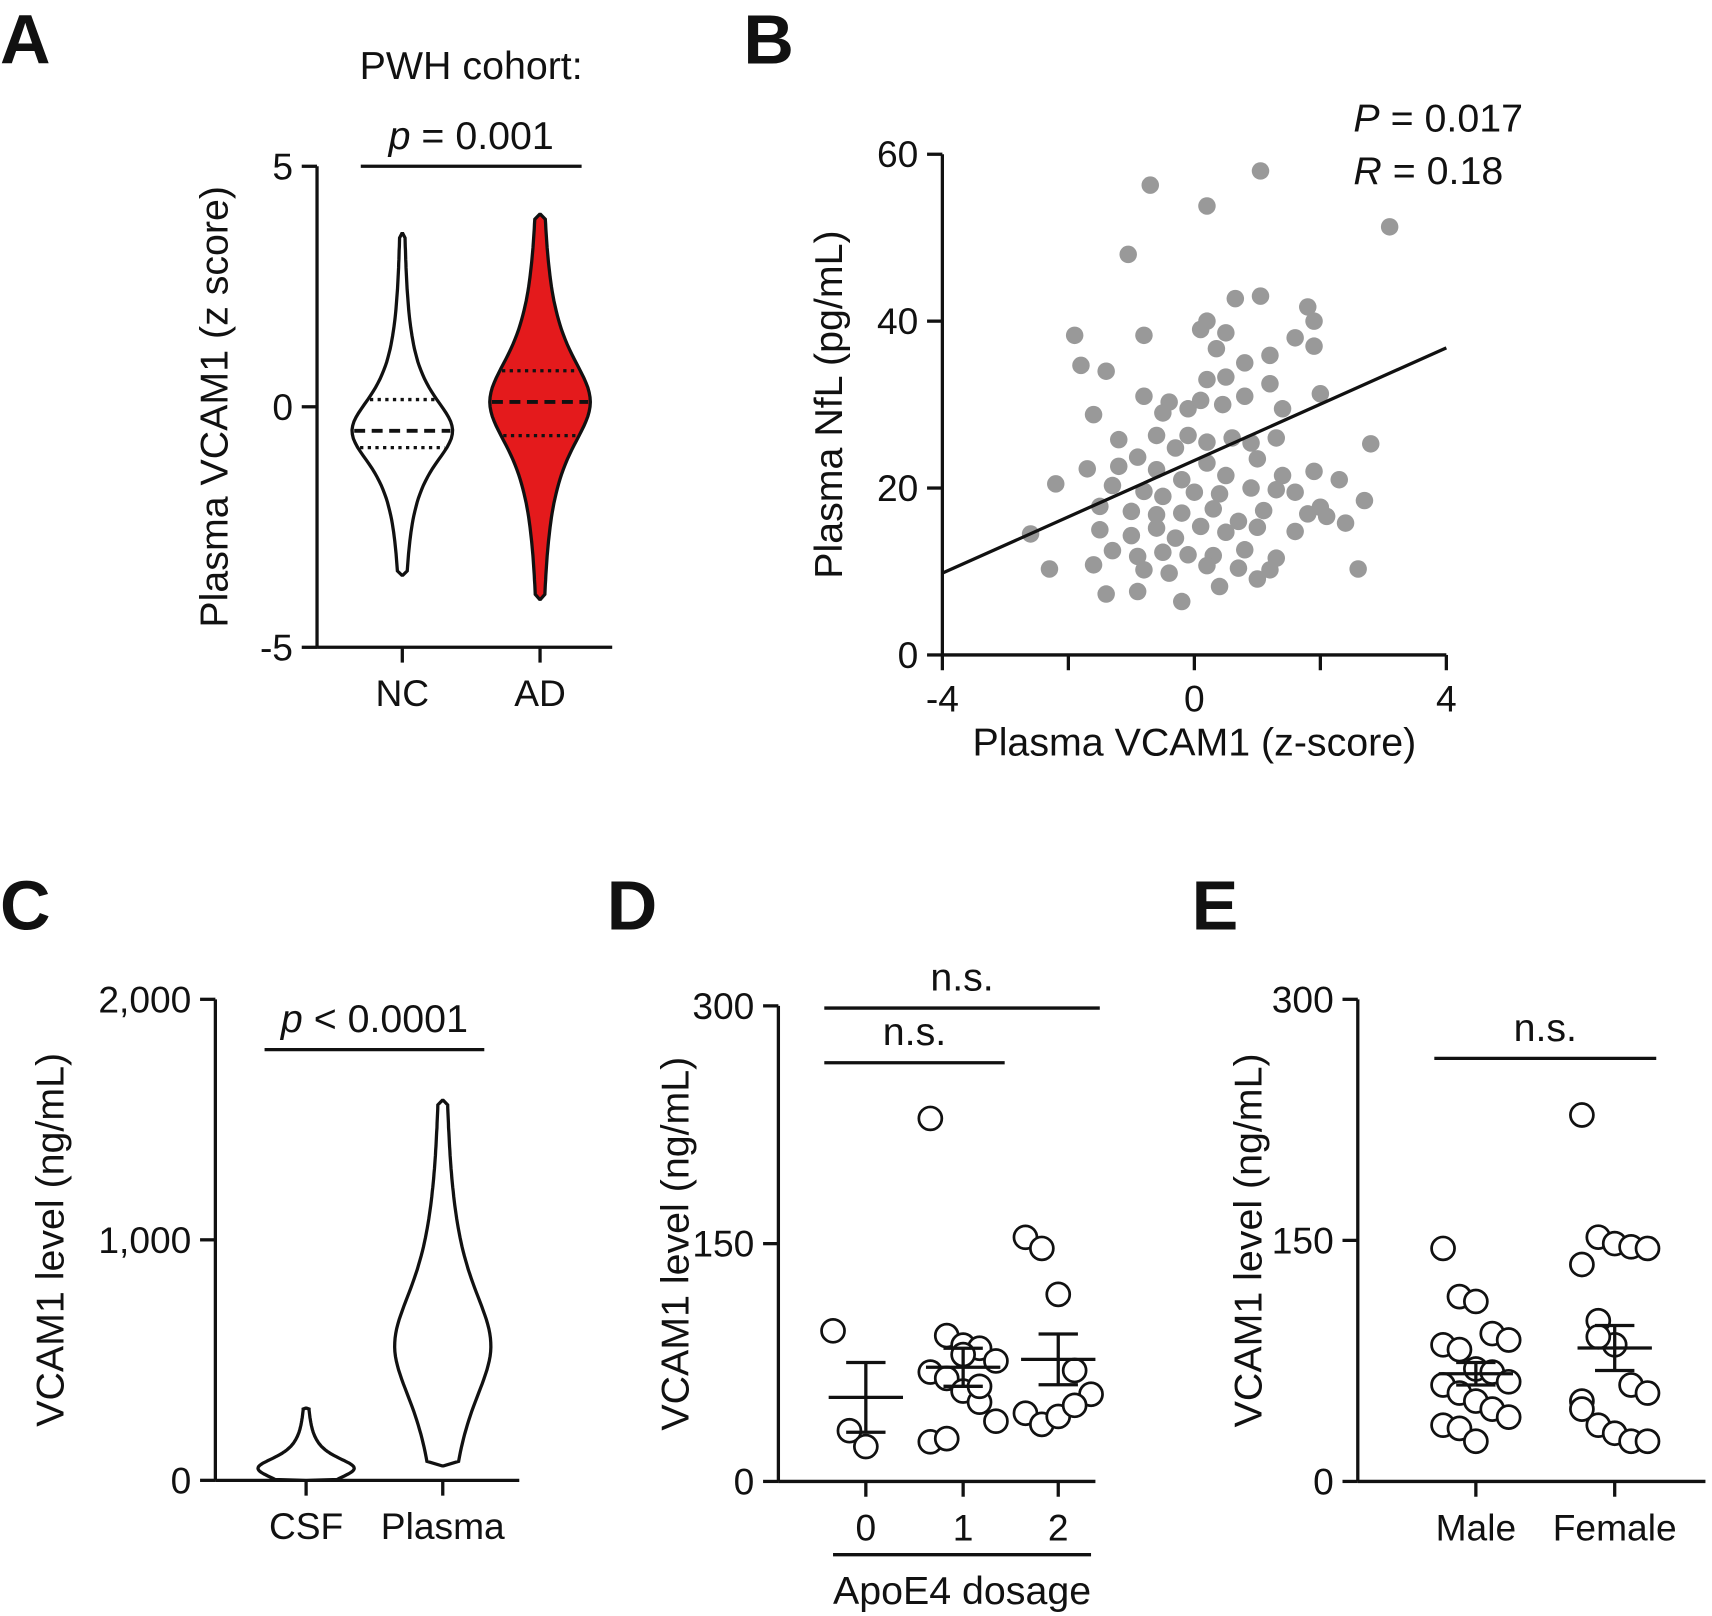 The image size is (1712, 1616). What do you see at coordinates (768, 40) in the screenshot?
I see `panel-label: B` at bounding box center [768, 40].